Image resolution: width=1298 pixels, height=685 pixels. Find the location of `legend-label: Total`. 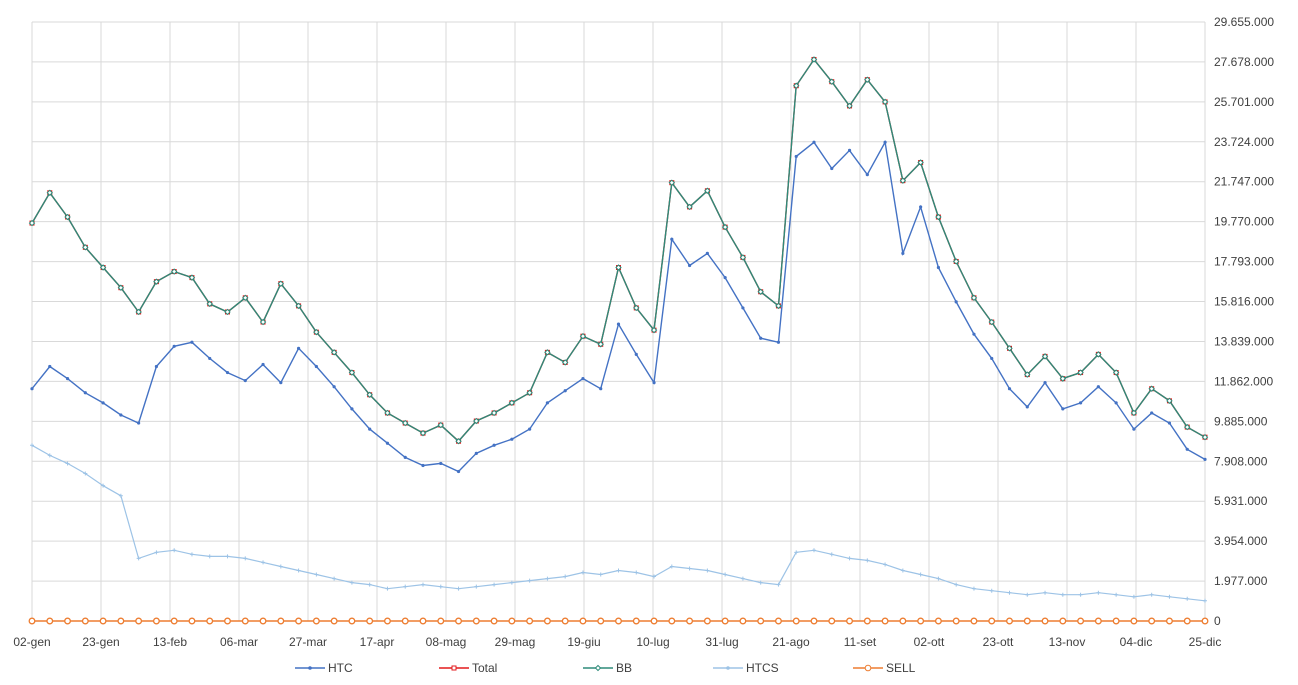

legend-label: Total is located at coordinates (484, 668).